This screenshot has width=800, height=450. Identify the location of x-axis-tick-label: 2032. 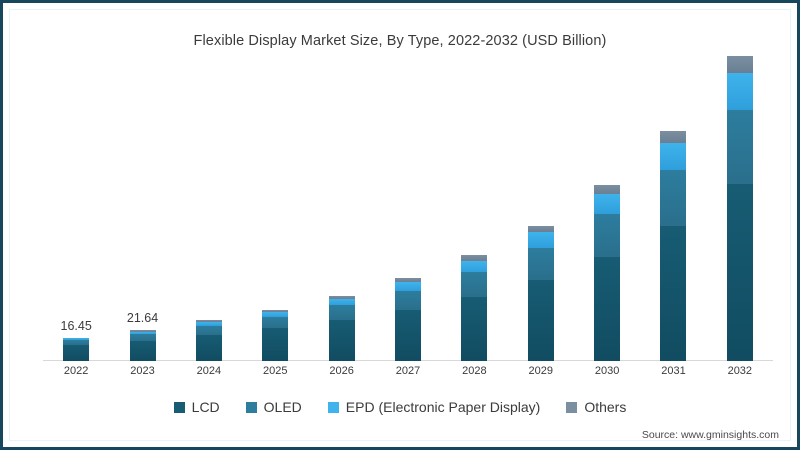
(740, 371).